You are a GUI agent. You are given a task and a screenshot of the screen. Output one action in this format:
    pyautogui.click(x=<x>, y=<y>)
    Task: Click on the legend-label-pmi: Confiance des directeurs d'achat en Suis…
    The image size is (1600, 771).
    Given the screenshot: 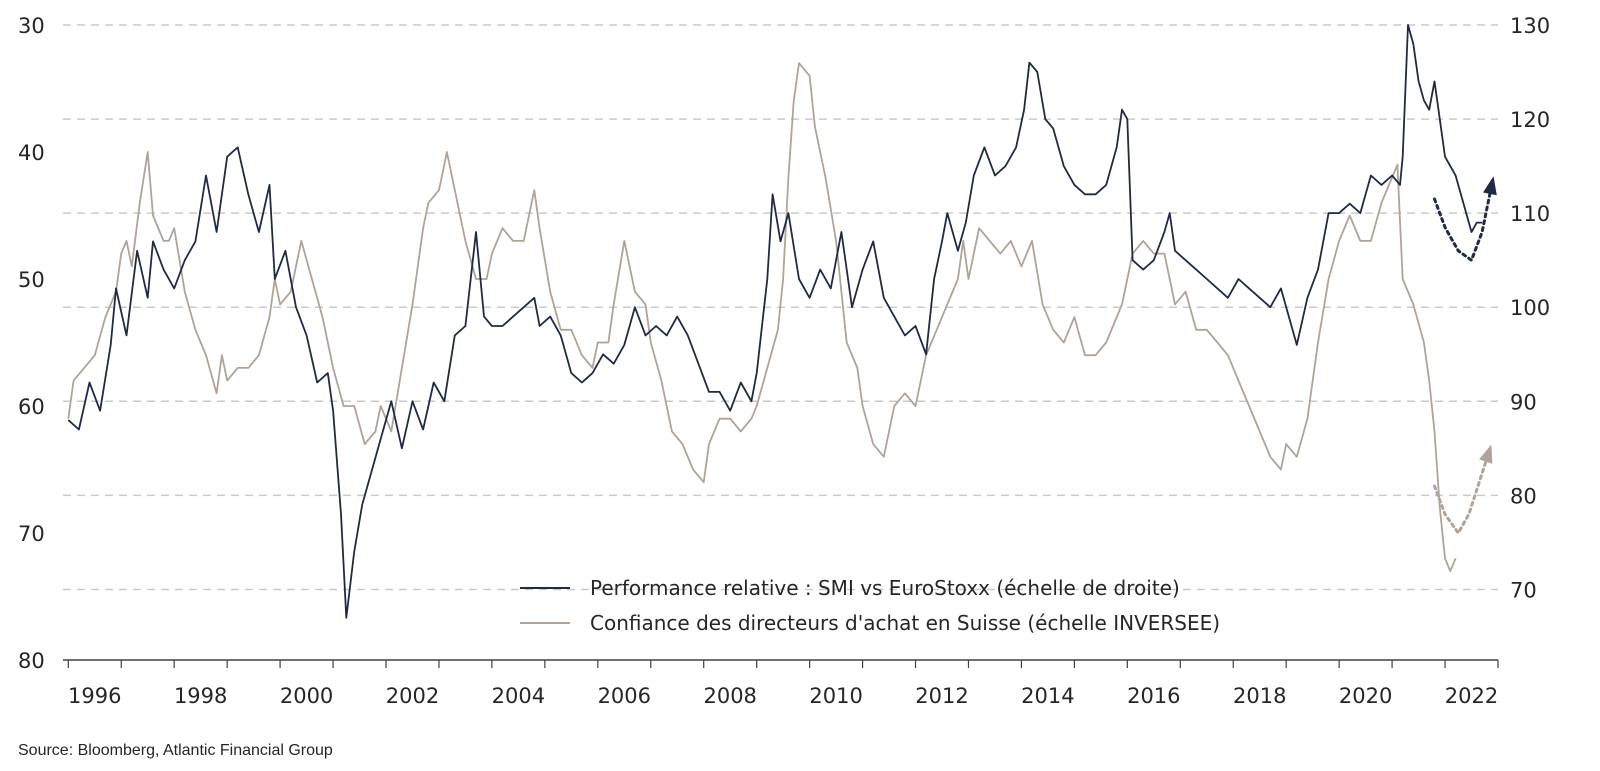 What is the action you would take?
    pyautogui.click(x=905, y=623)
    